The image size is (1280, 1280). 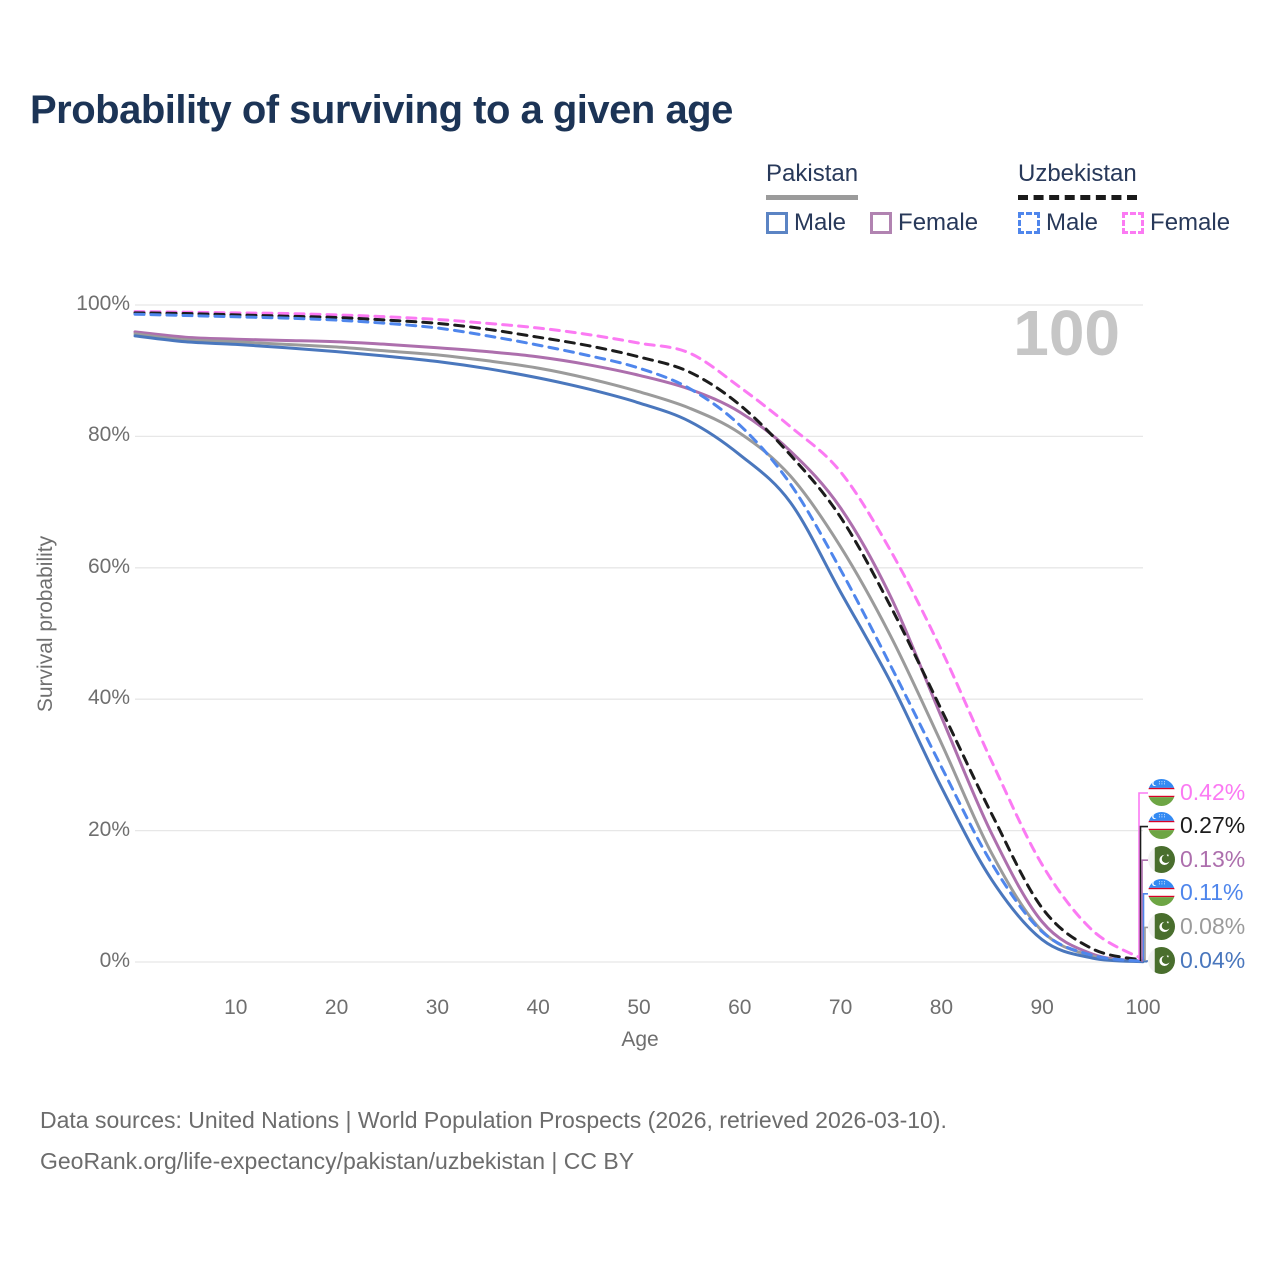 I want to click on pakistan-male-swatch-icon, so click(x=777, y=223).